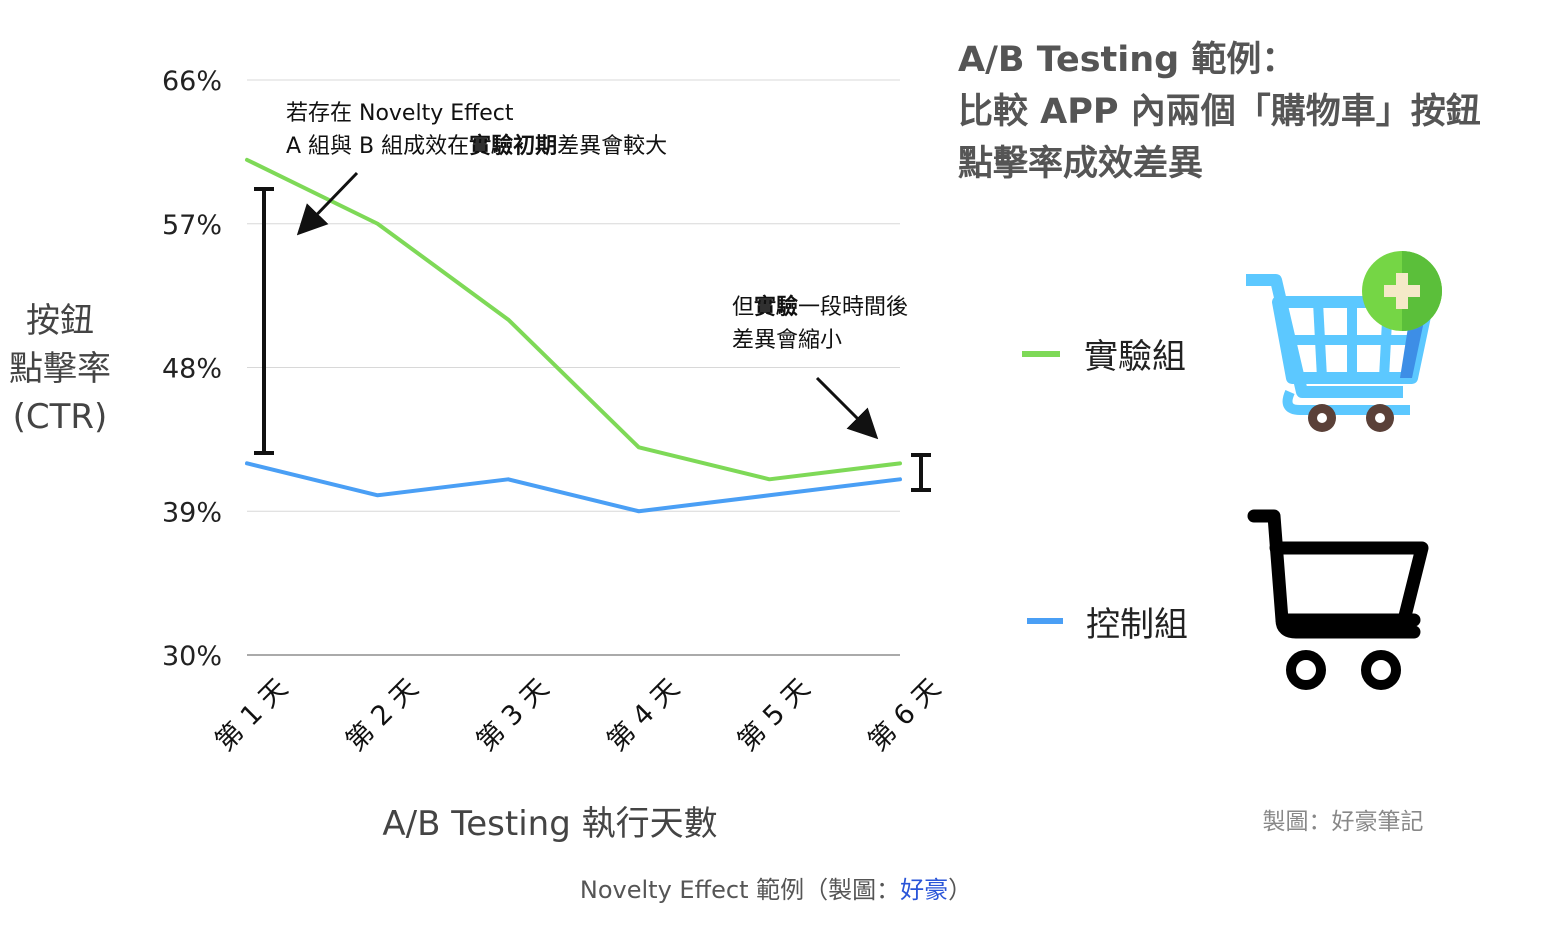  I want to click on y-tick-labels: 30% 39% 48% 57% 66%, so click(192, 369).